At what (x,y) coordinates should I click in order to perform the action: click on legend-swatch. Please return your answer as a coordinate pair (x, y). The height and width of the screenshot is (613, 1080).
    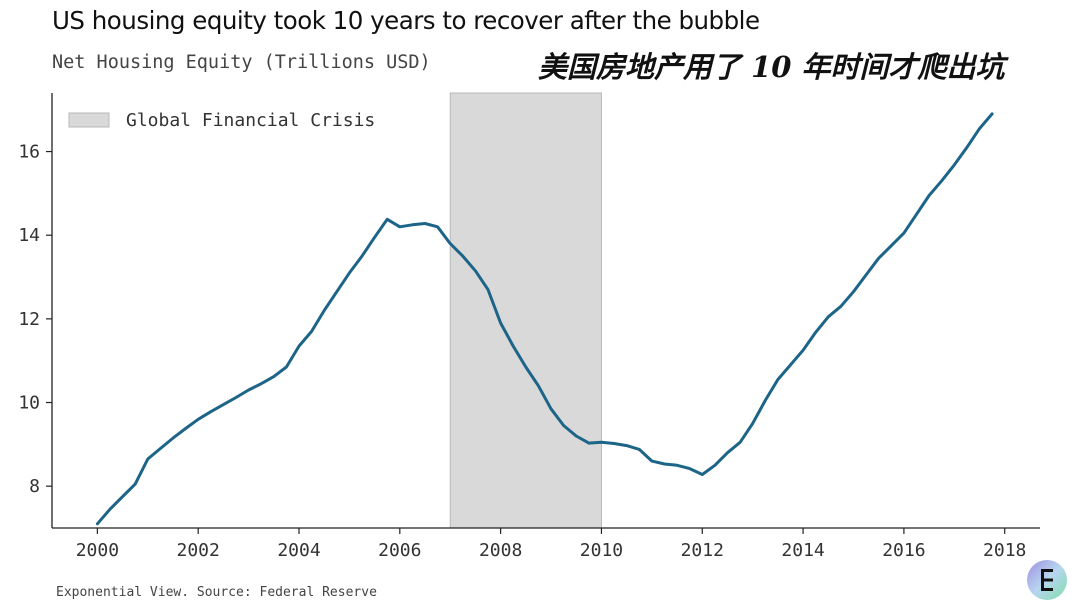
    Looking at the image, I should click on (89, 120).